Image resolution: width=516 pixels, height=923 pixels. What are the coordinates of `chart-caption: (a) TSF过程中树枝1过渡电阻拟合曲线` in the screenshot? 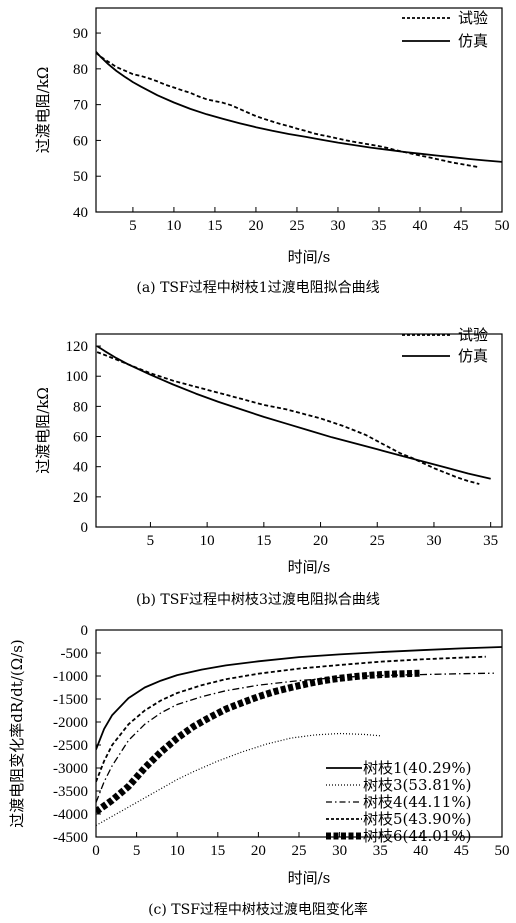 It's located at (257, 288).